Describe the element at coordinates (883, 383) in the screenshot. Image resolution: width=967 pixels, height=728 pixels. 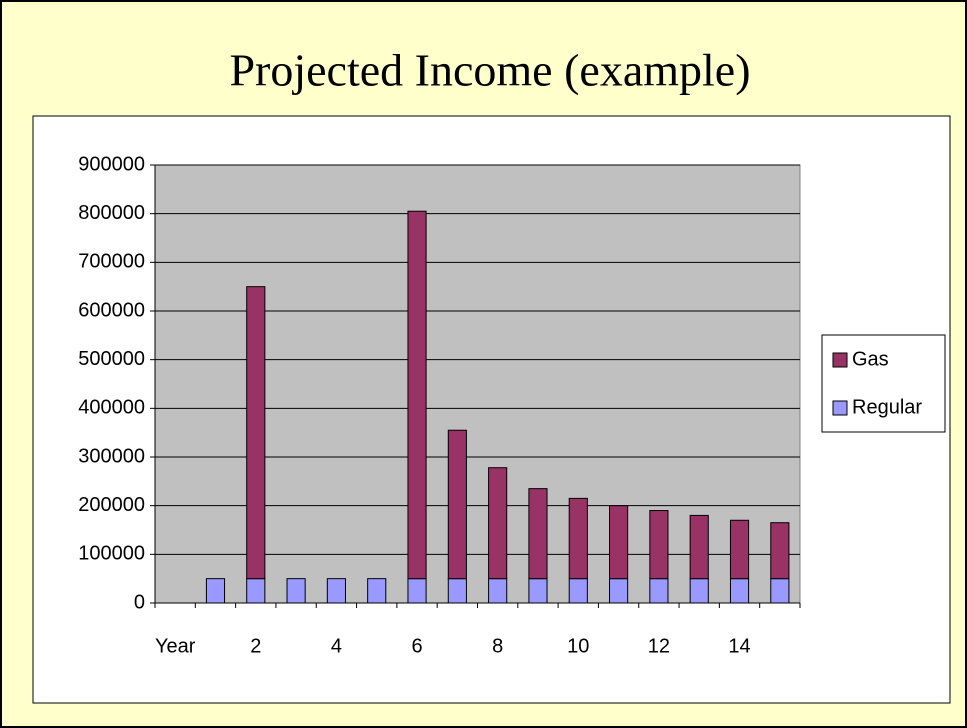
I see `legend` at that location.